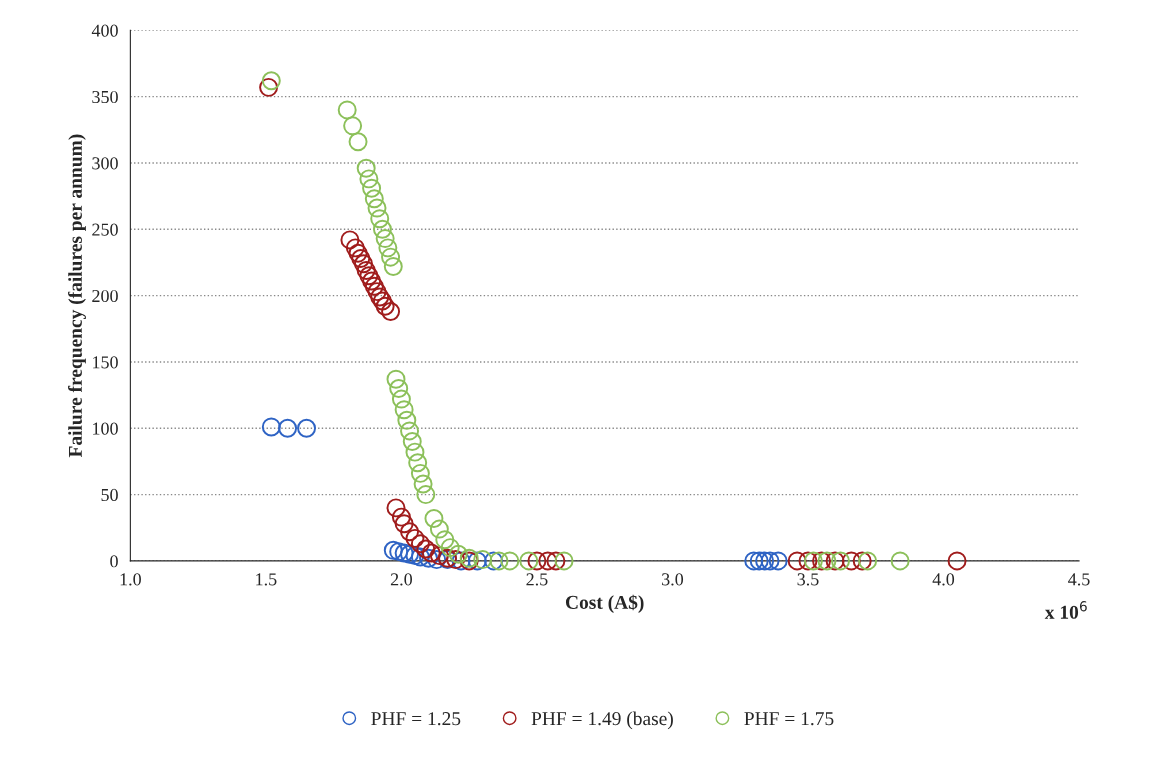  Describe the element at coordinates (401, 579) in the screenshot. I see `x-tick-label: 2.0` at that location.